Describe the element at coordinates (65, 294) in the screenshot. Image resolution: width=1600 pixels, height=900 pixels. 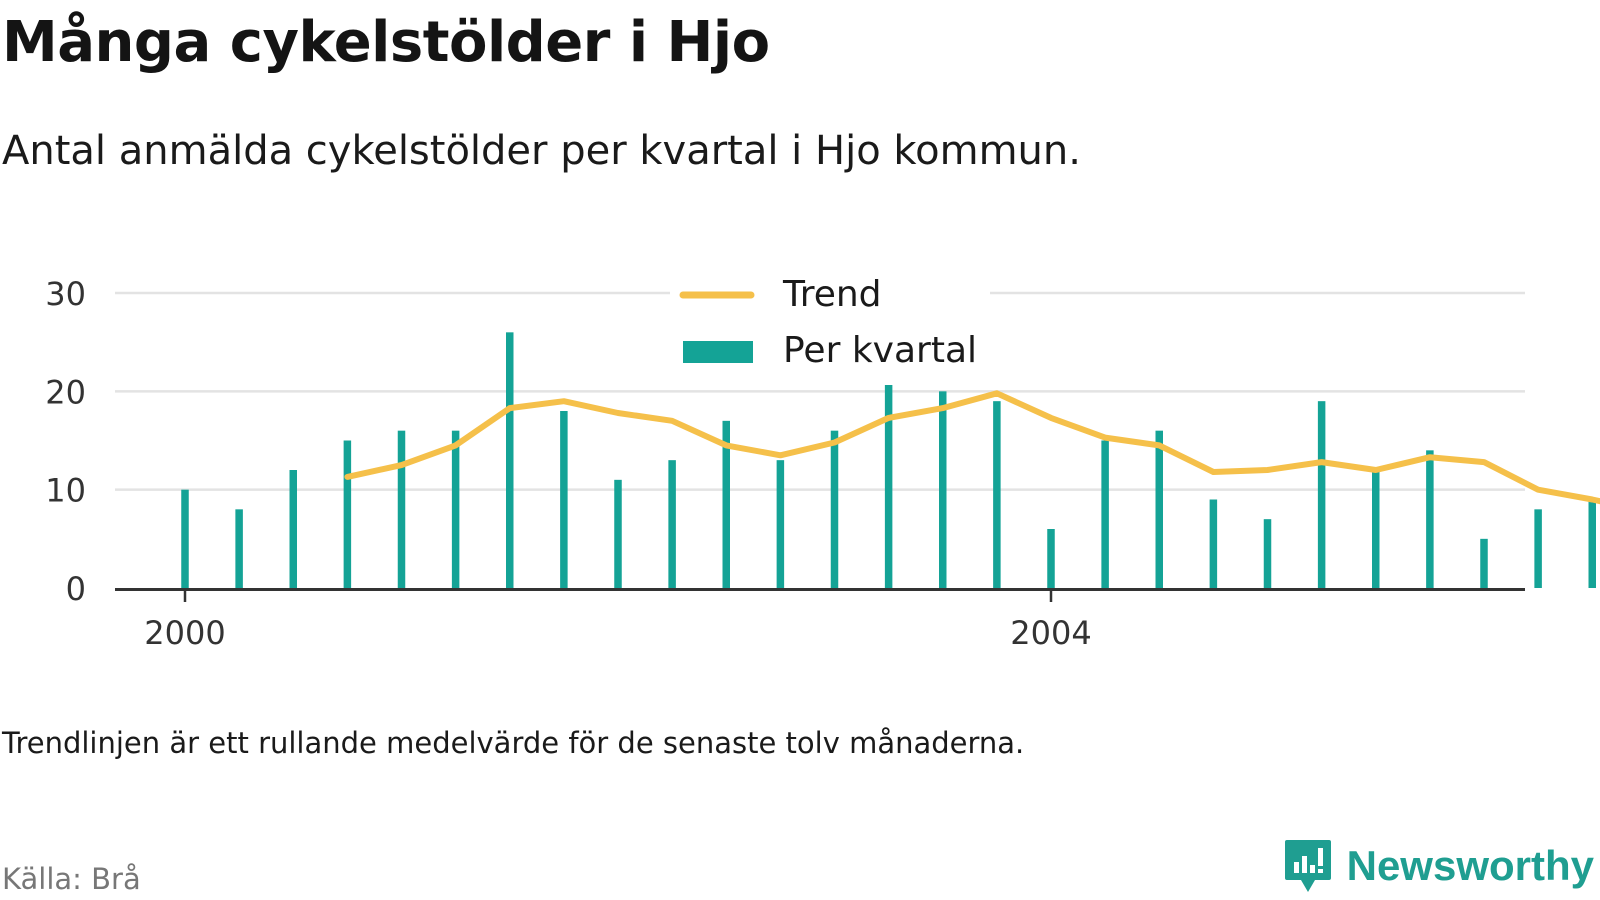
I see `y-tick-label: 30` at that location.